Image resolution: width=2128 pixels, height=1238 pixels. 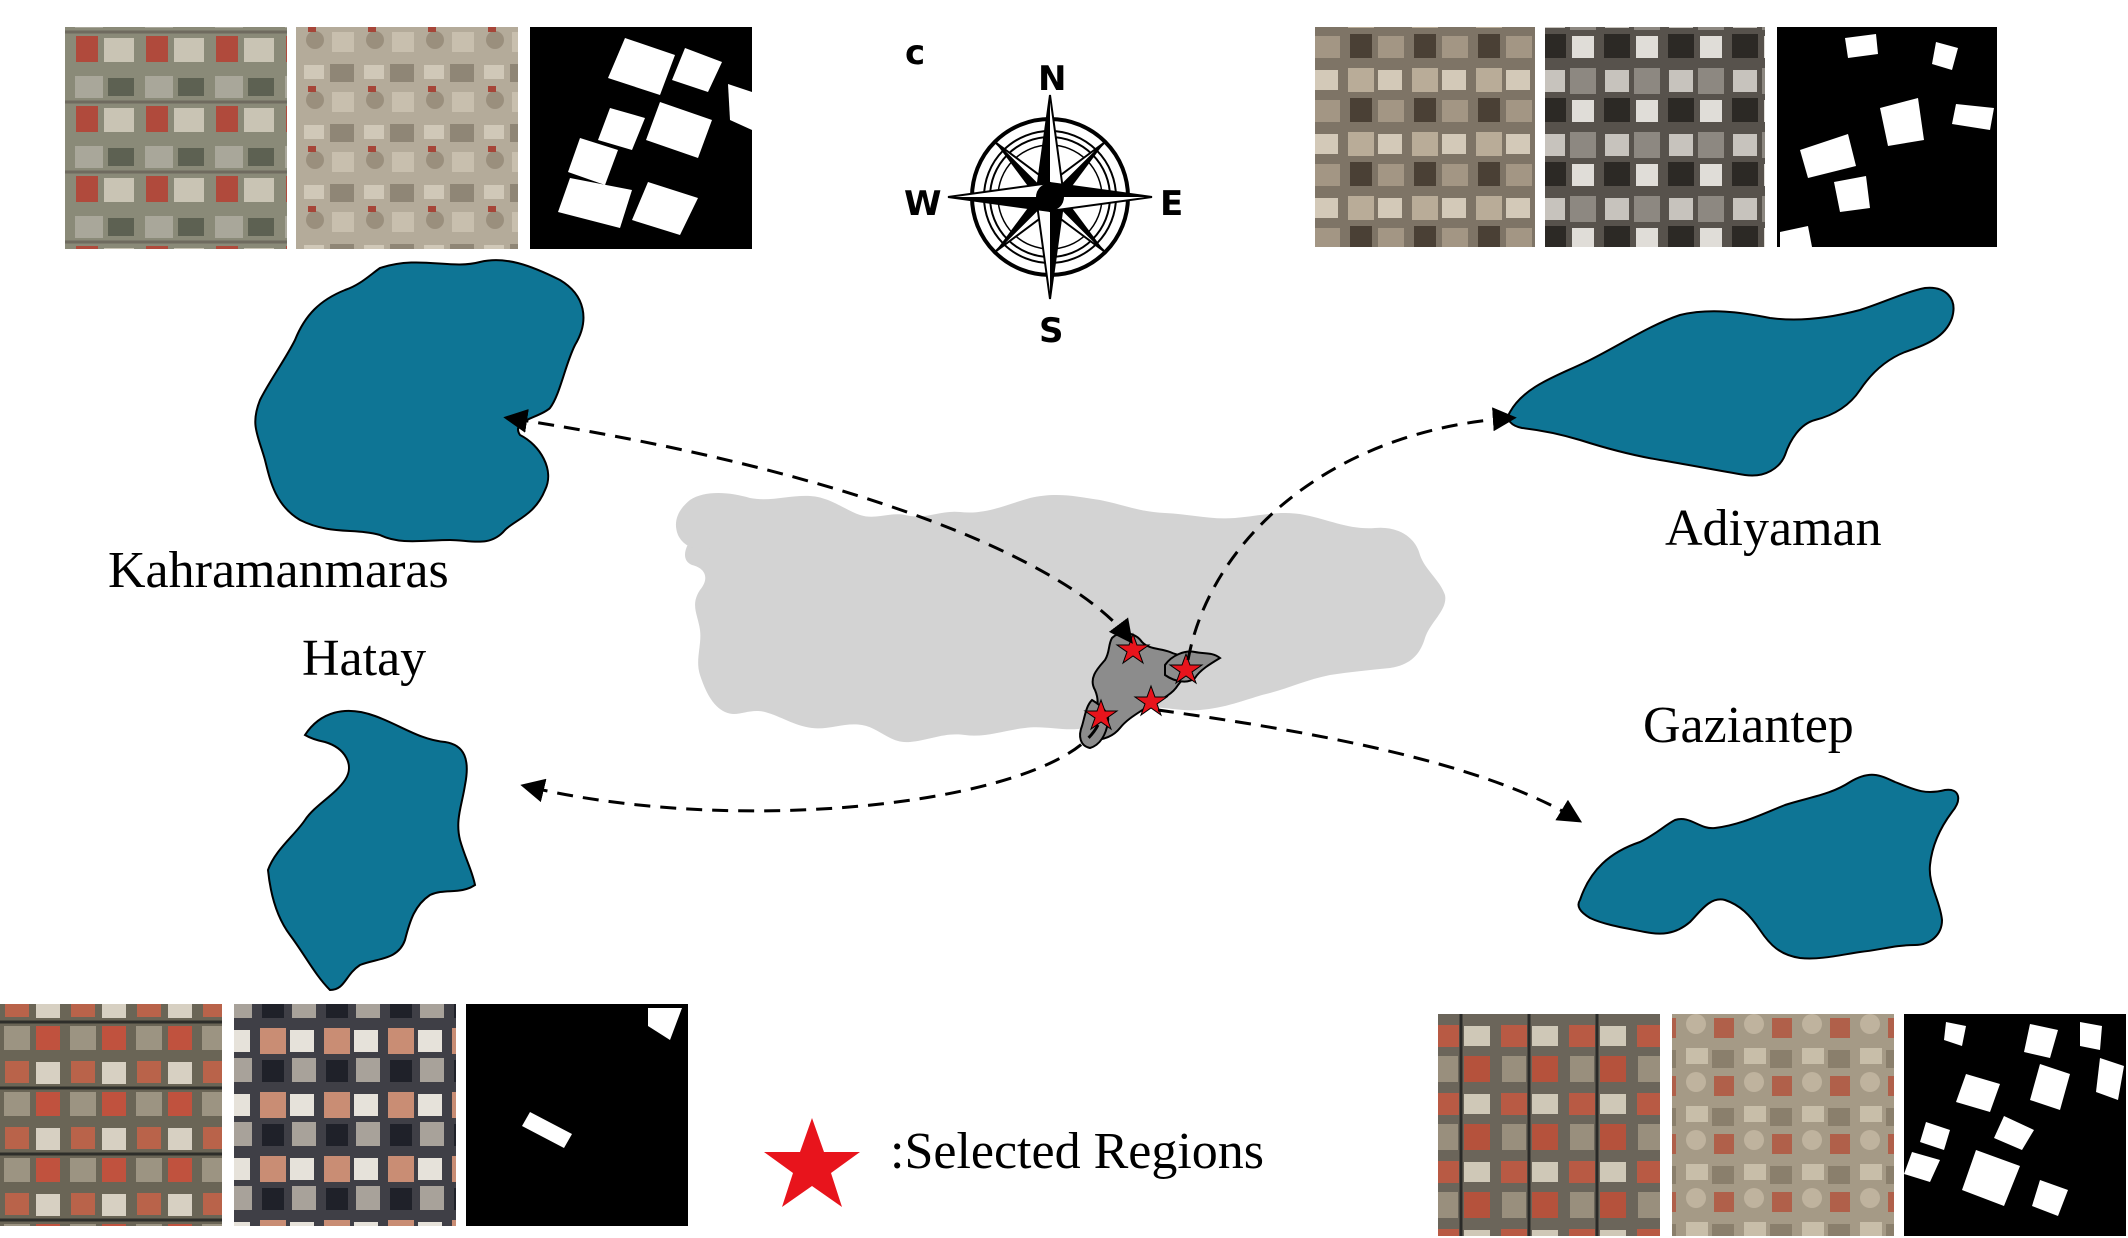 I want to click on star-gaziantep, so click(x=1151, y=700).